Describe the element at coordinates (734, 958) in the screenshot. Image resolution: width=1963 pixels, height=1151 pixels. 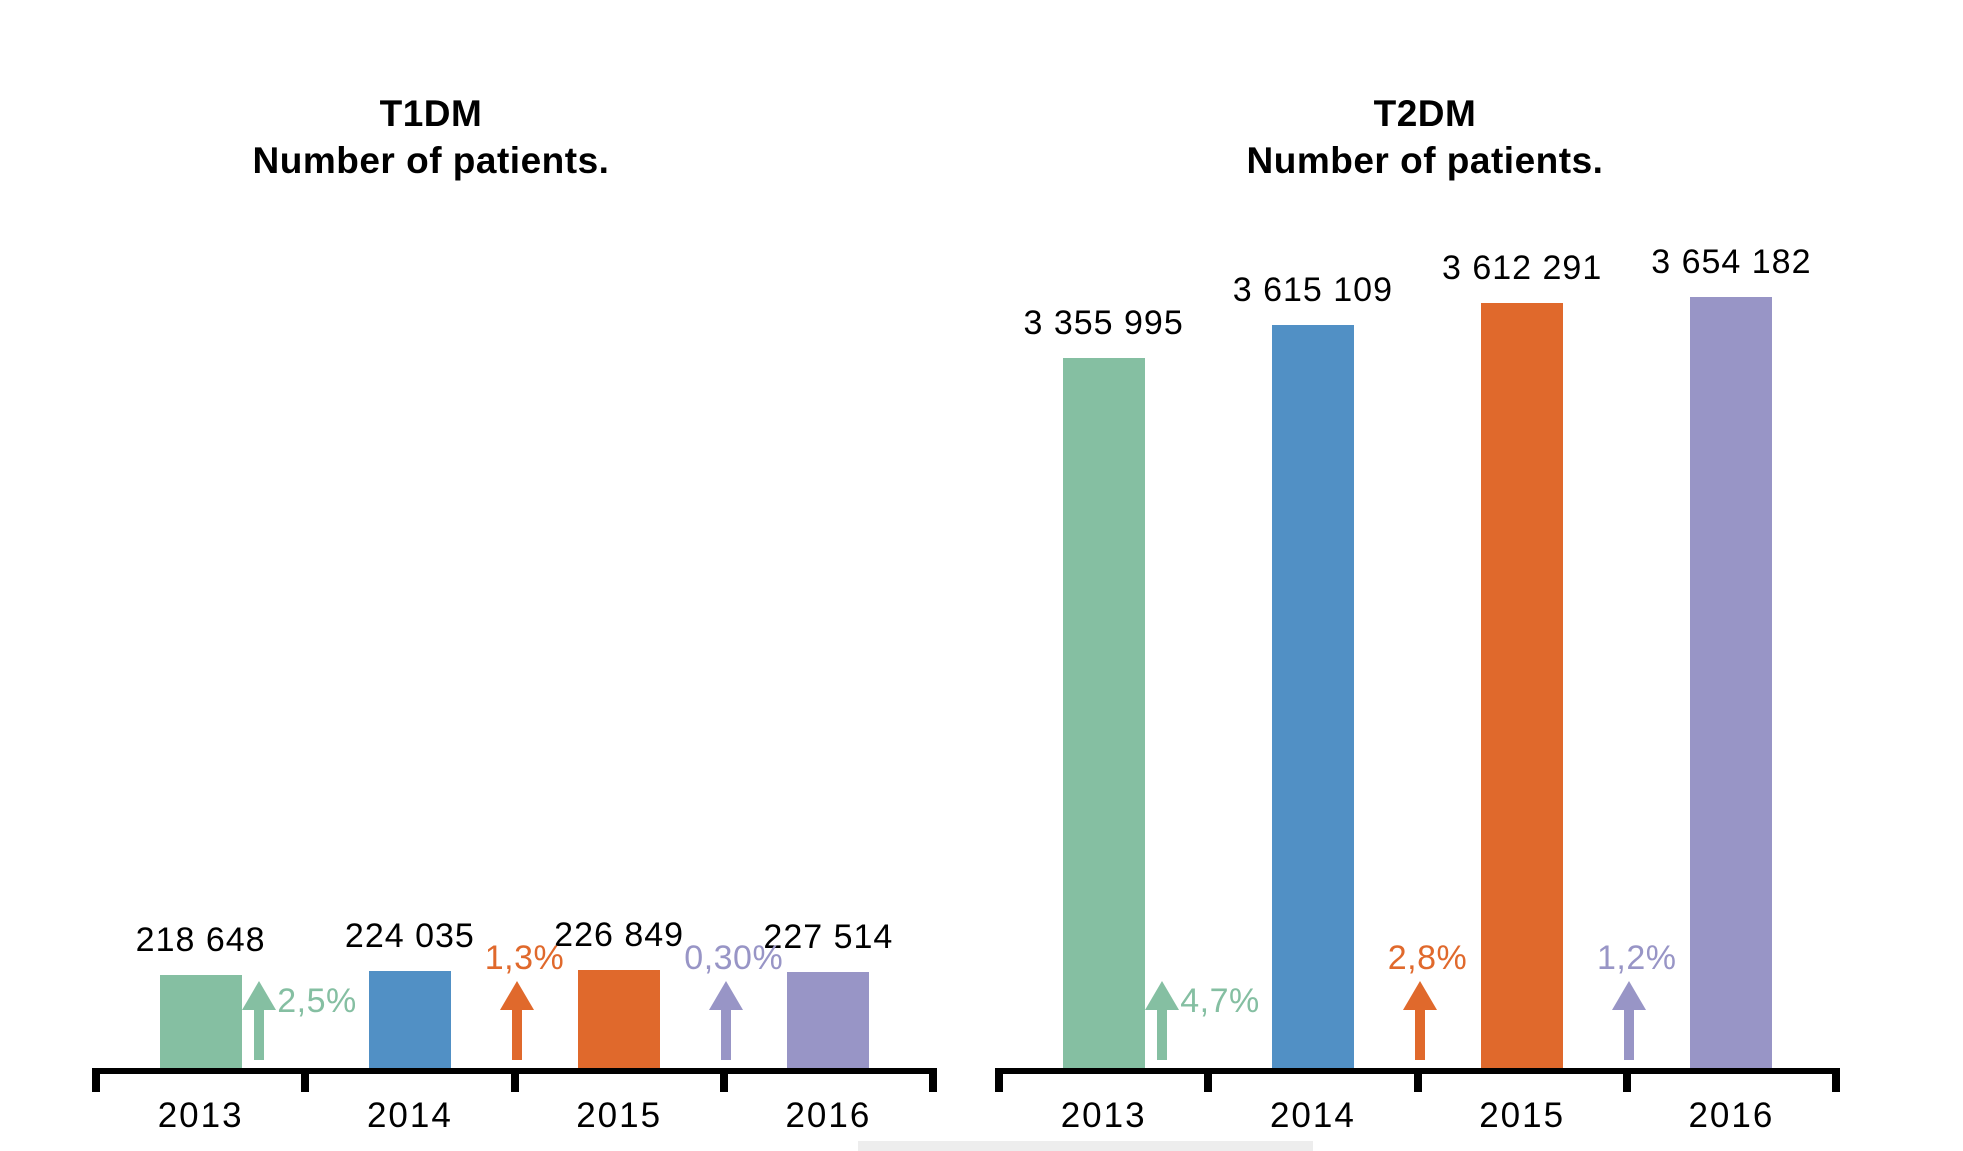
I see `growth-percent-label: 0,30%` at that location.